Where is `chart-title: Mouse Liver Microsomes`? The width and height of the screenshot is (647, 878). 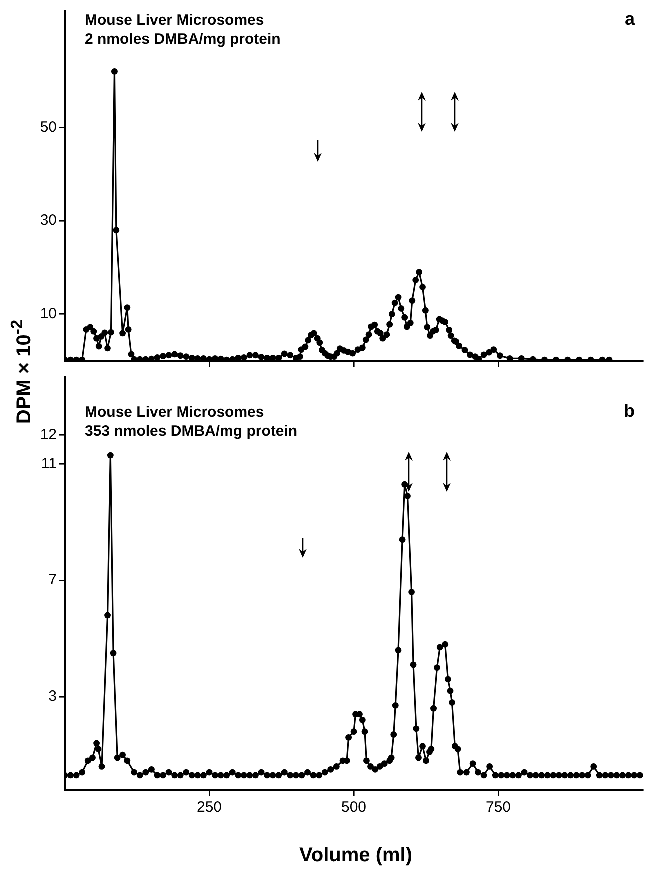
chart-title: Mouse Liver Microsomes is located at coordinates (174, 20).